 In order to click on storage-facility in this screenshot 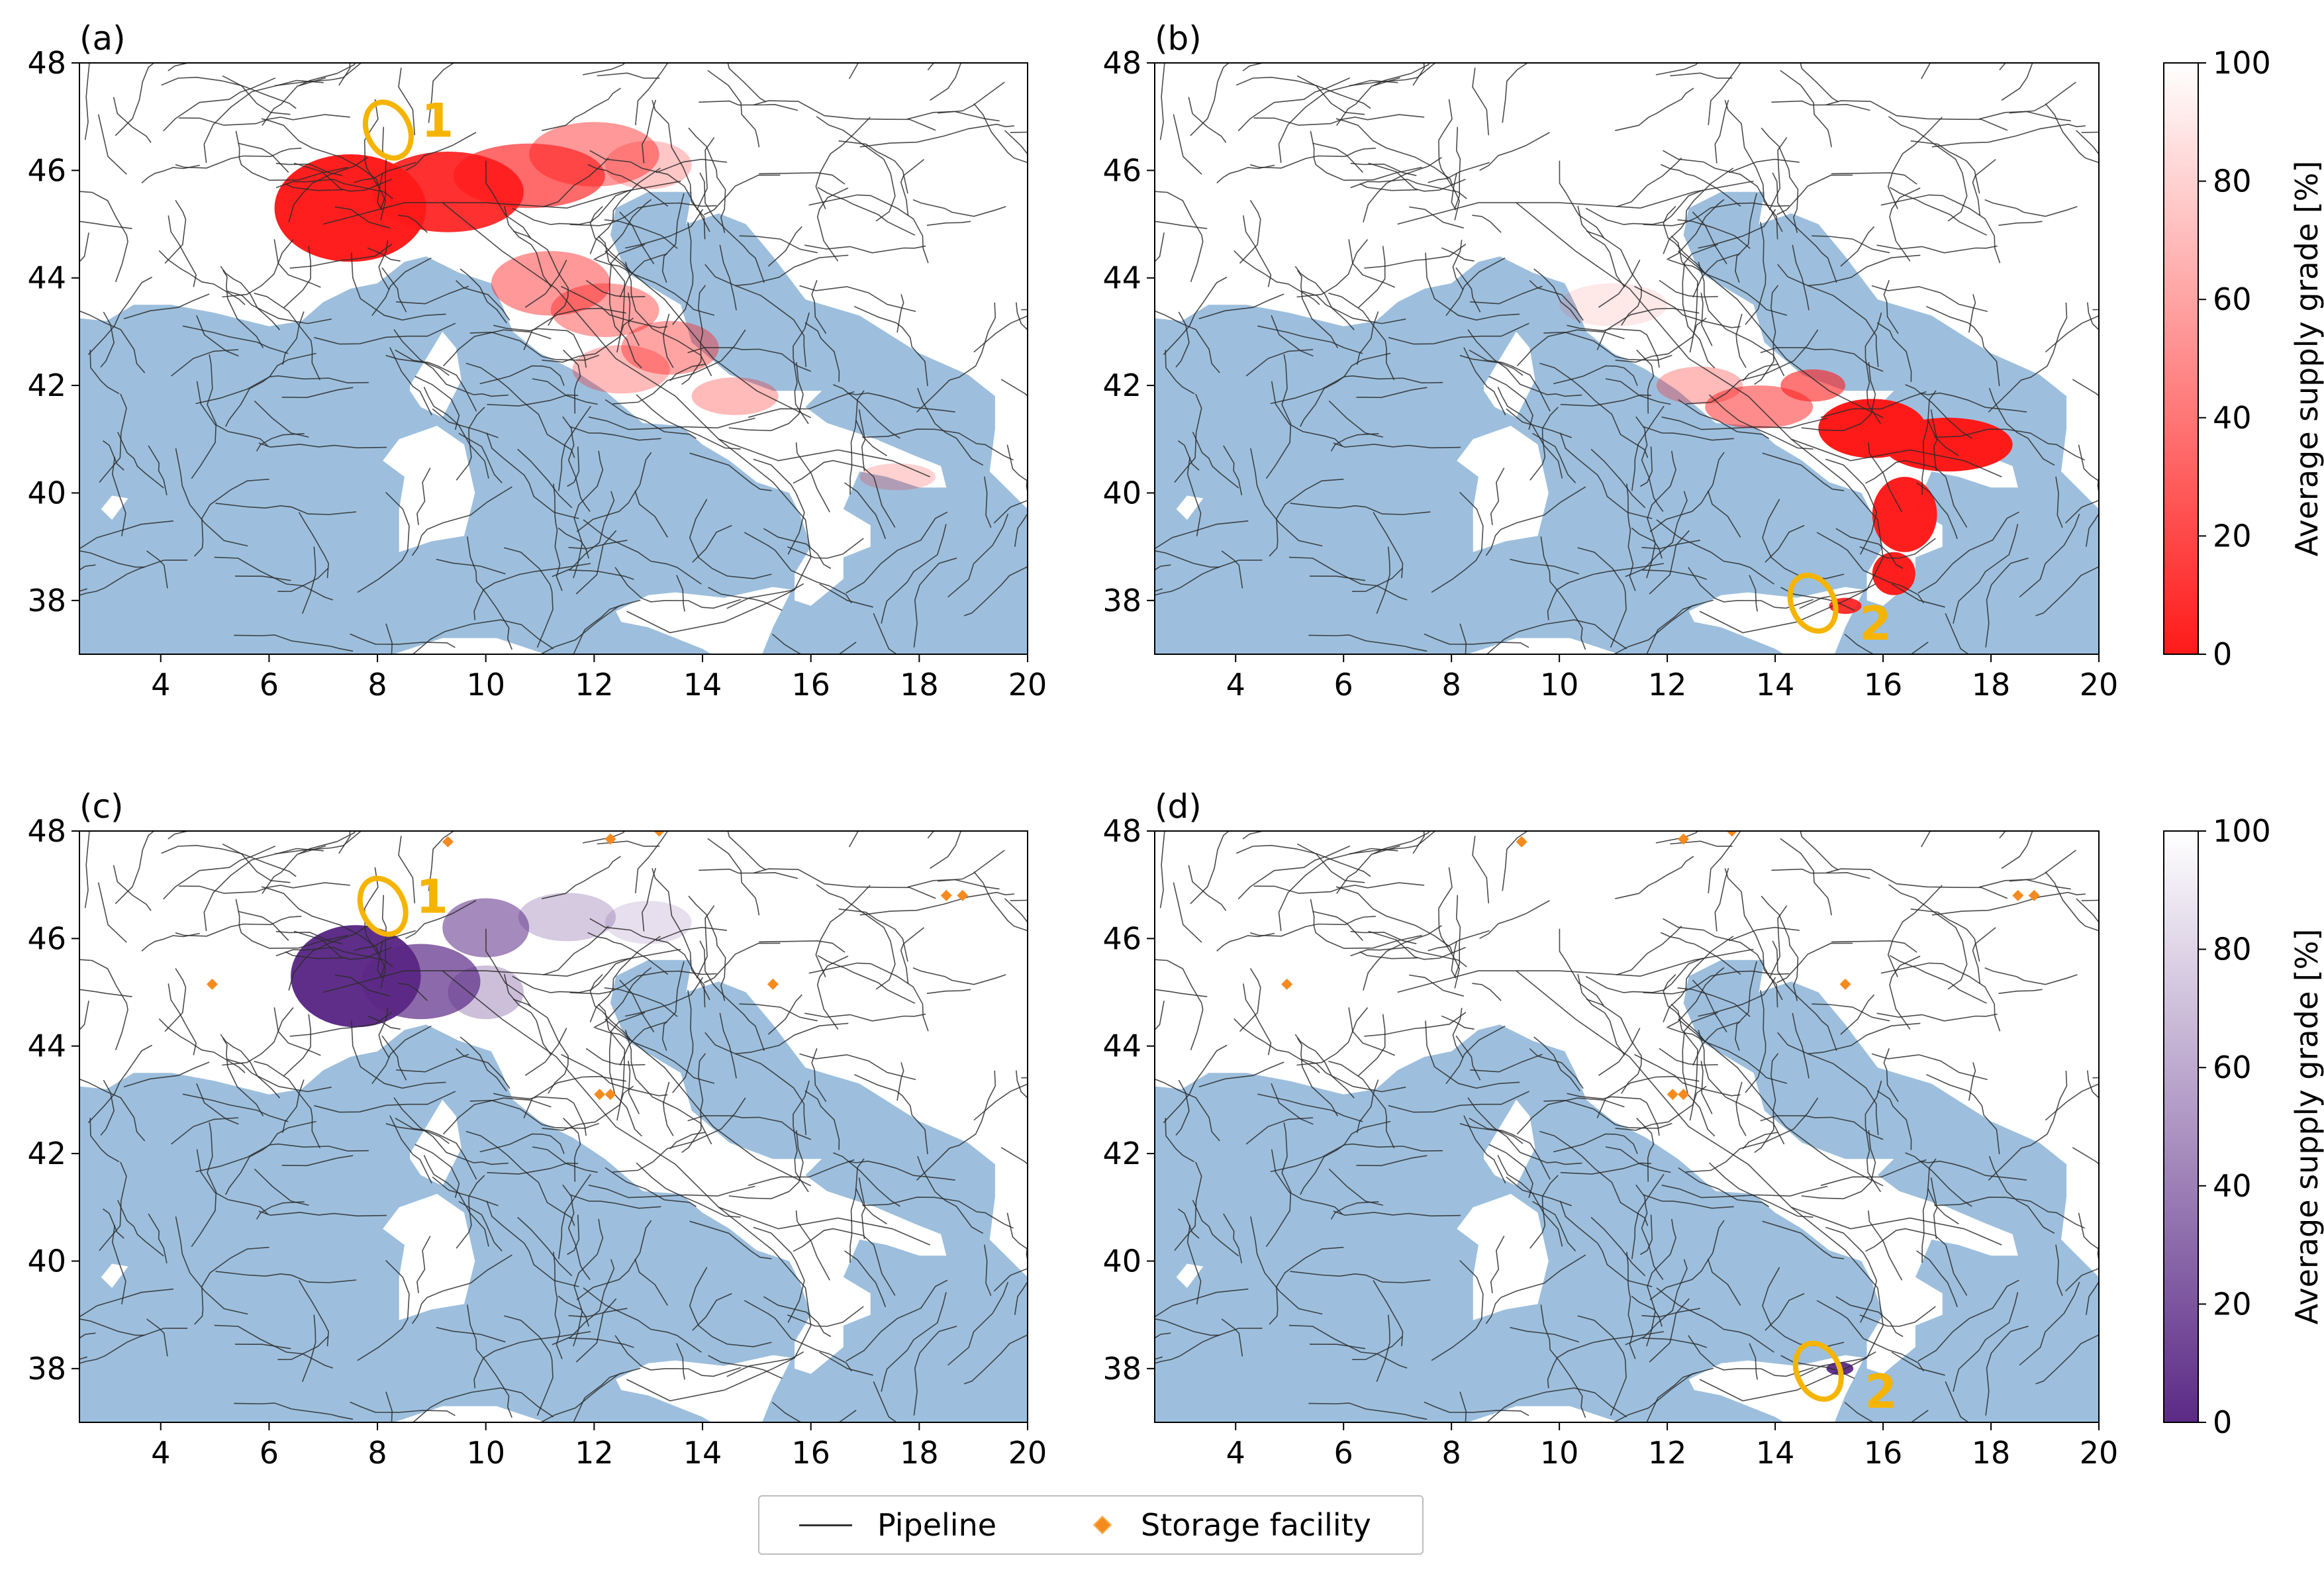, I will do `click(610, 839)`.